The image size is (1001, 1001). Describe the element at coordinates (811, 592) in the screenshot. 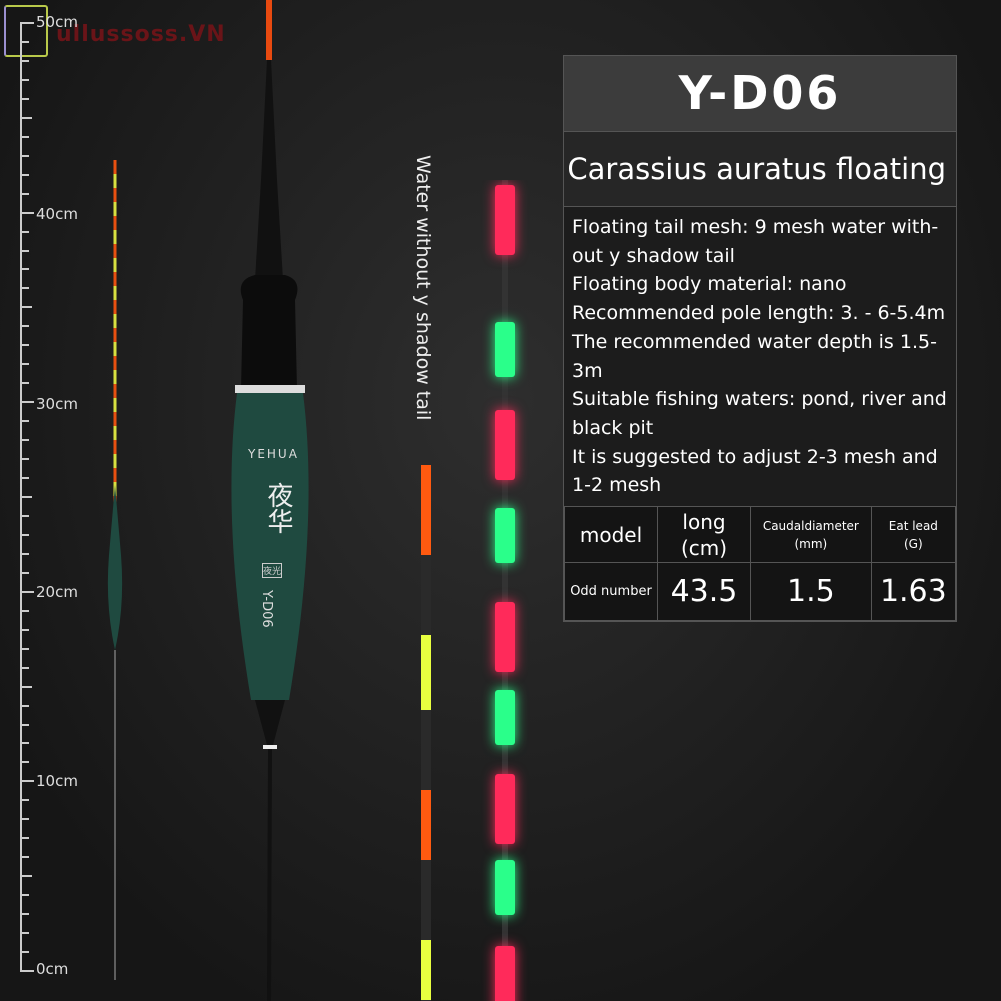

I see `cell-caudal-diameter: 1.5` at that location.